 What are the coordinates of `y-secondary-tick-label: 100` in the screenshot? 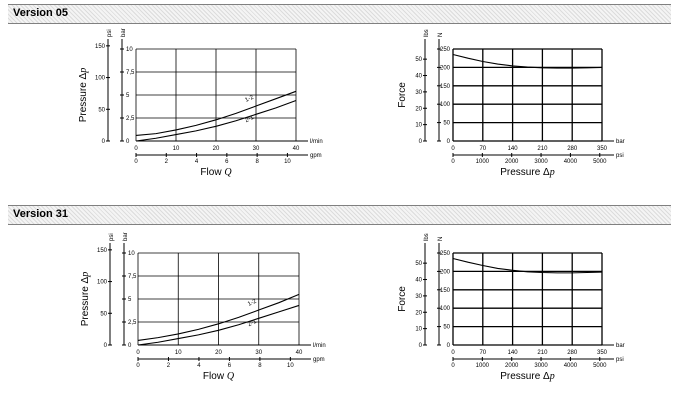 It's located at (100, 79).